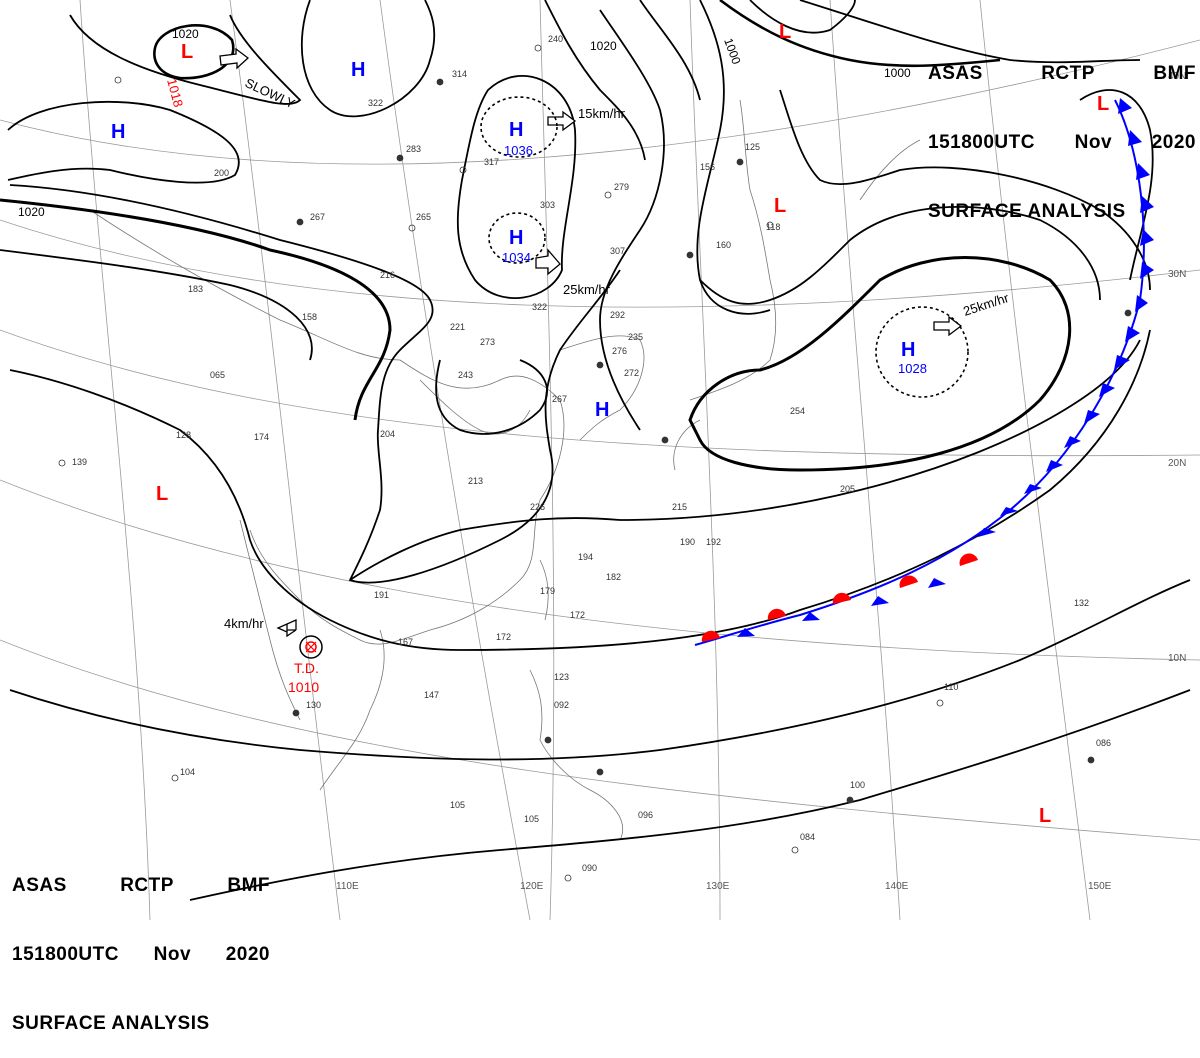 This screenshot has width=1200, height=1058. Describe the element at coordinates (313, 705) in the screenshot. I see `station-report: 130` at that location.